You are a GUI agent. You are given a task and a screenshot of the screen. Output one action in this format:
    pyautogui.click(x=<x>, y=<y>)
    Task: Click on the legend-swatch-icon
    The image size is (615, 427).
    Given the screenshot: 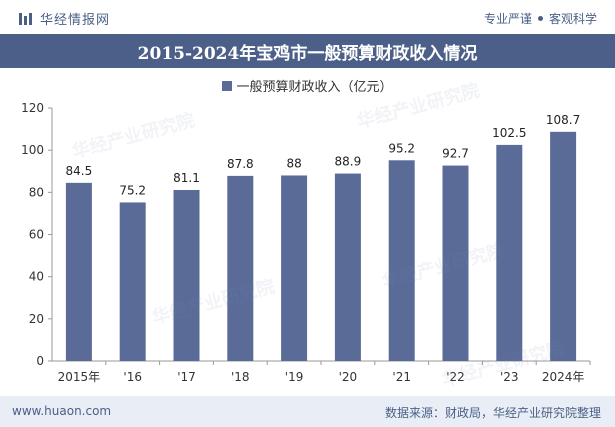 What is the action you would take?
    pyautogui.click(x=227, y=85)
    